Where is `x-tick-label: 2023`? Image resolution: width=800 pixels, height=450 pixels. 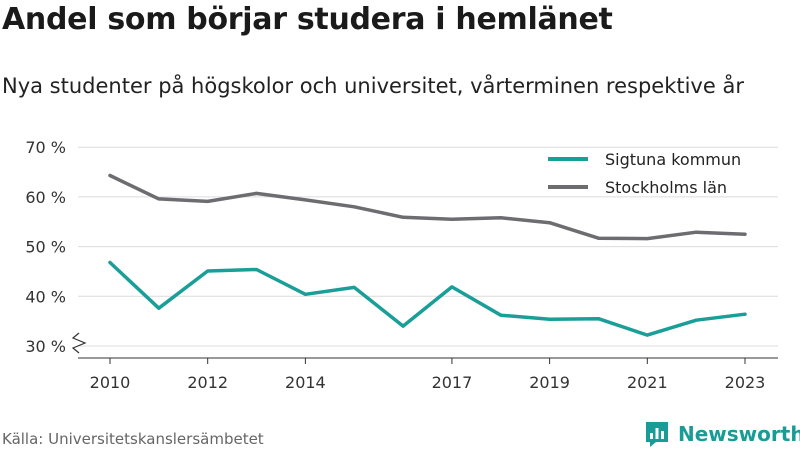
x-tick-label: 2023 is located at coordinates (745, 382).